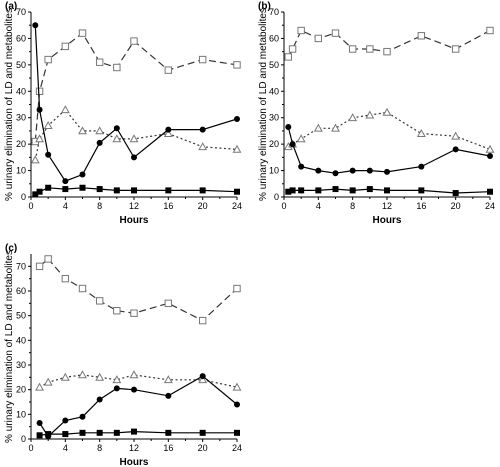 The image size is (500, 467). I want to click on panel-label: (c), so click(11, 248).